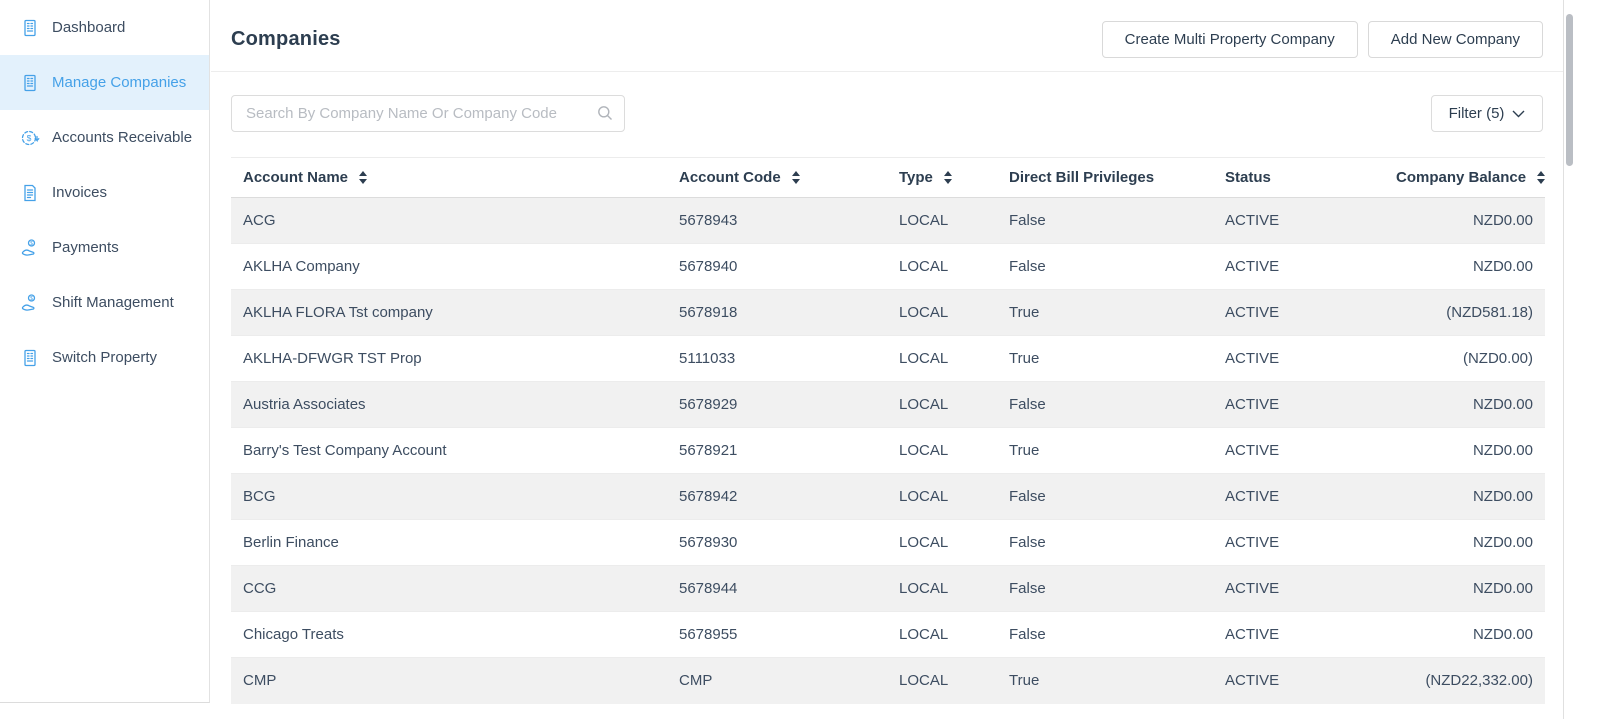  I want to click on table-row: BCG 5678942 LOCAL False ACTIVE NZD0.00, so click(888, 496).